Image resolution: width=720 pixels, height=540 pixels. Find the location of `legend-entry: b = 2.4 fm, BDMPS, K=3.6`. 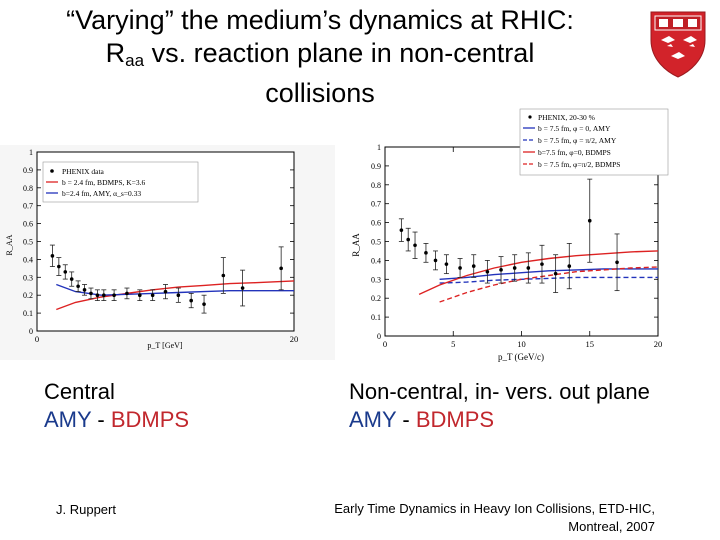

legend-entry: b = 2.4 fm, BDMPS, K=3.6 is located at coordinates (104, 182).